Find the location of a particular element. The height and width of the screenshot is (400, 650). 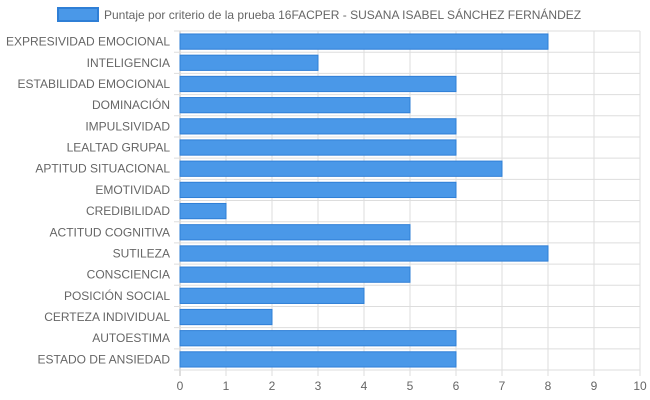

x-tick-label: 6 is located at coordinates (456, 386).